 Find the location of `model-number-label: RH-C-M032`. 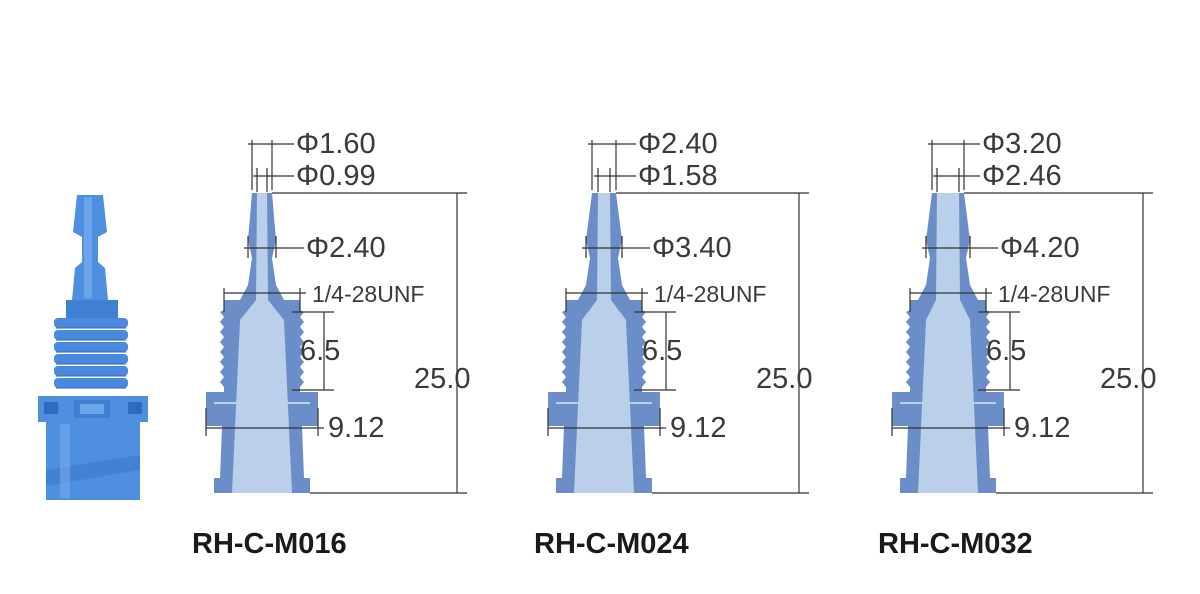

model-number-label: RH-C-M032 is located at coordinates (955, 544).